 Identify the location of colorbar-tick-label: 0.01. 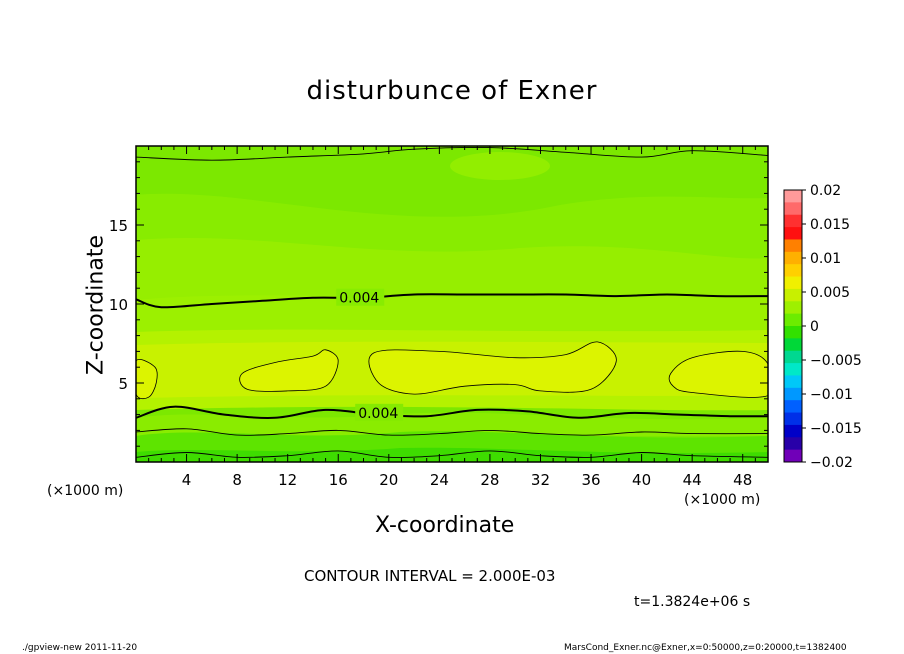
(825, 259).